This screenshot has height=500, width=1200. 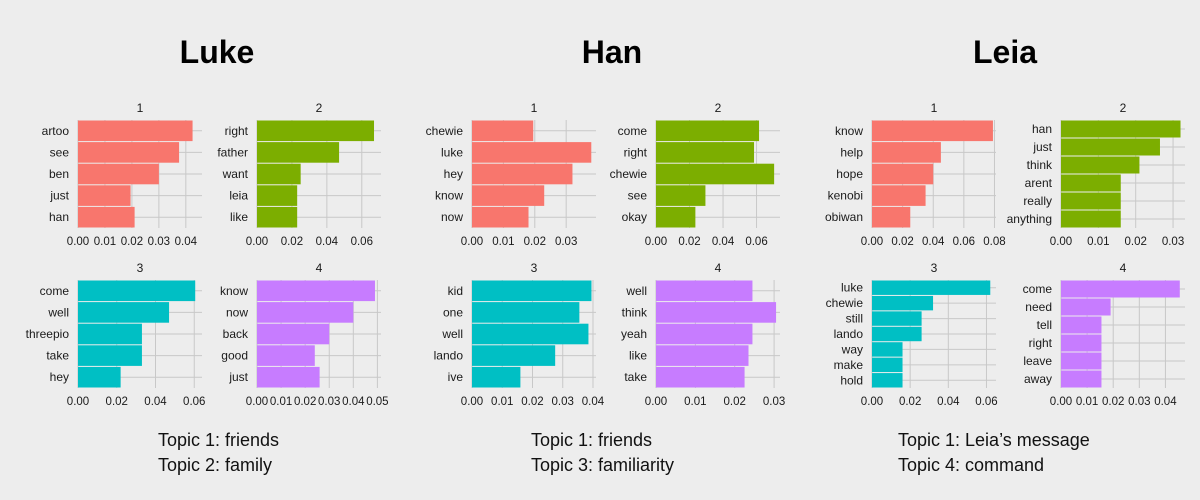 What do you see at coordinates (532, 152) in the screenshot?
I see `bar-luke` at bounding box center [532, 152].